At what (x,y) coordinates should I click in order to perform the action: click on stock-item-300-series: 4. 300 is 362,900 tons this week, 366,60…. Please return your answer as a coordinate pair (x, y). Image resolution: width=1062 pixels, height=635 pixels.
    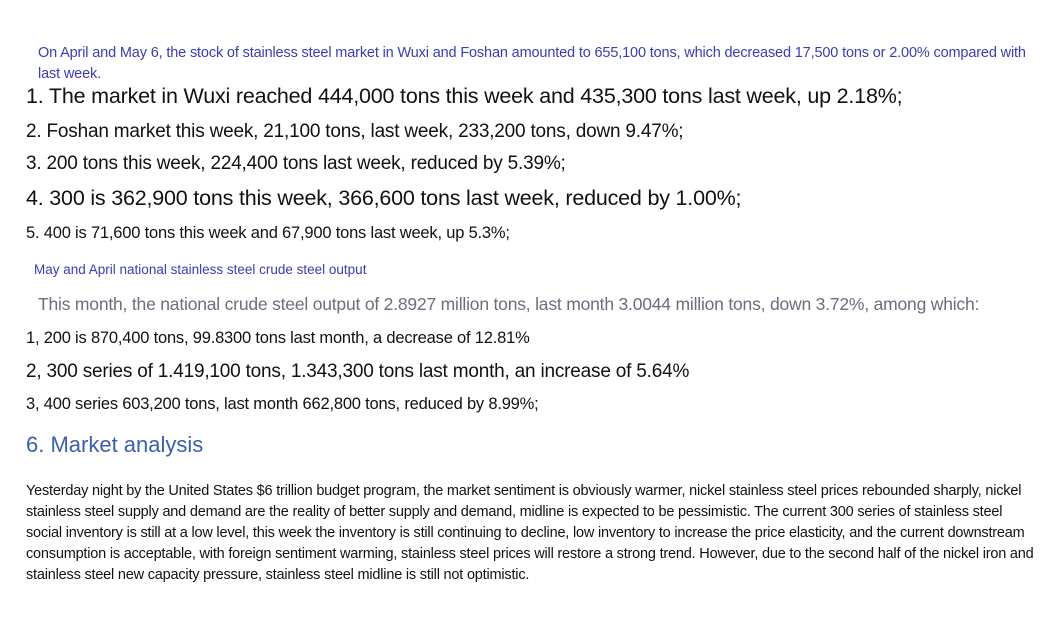
    Looking at the image, I should click on (384, 198).